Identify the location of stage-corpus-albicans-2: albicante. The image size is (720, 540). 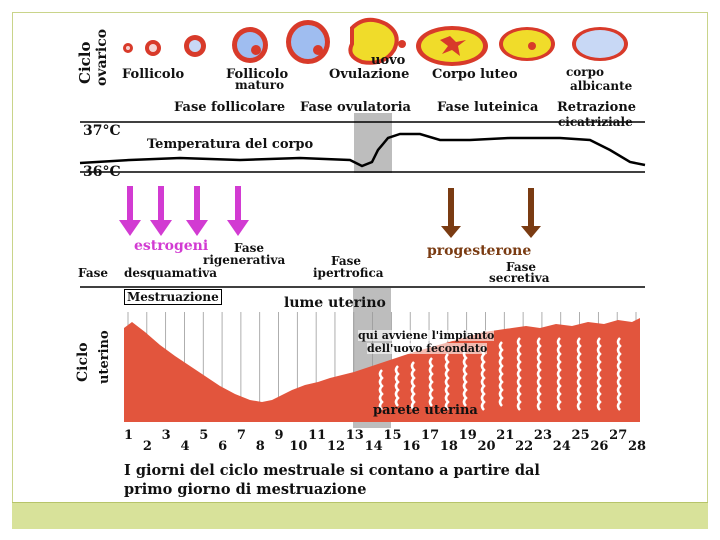
(601, 86).